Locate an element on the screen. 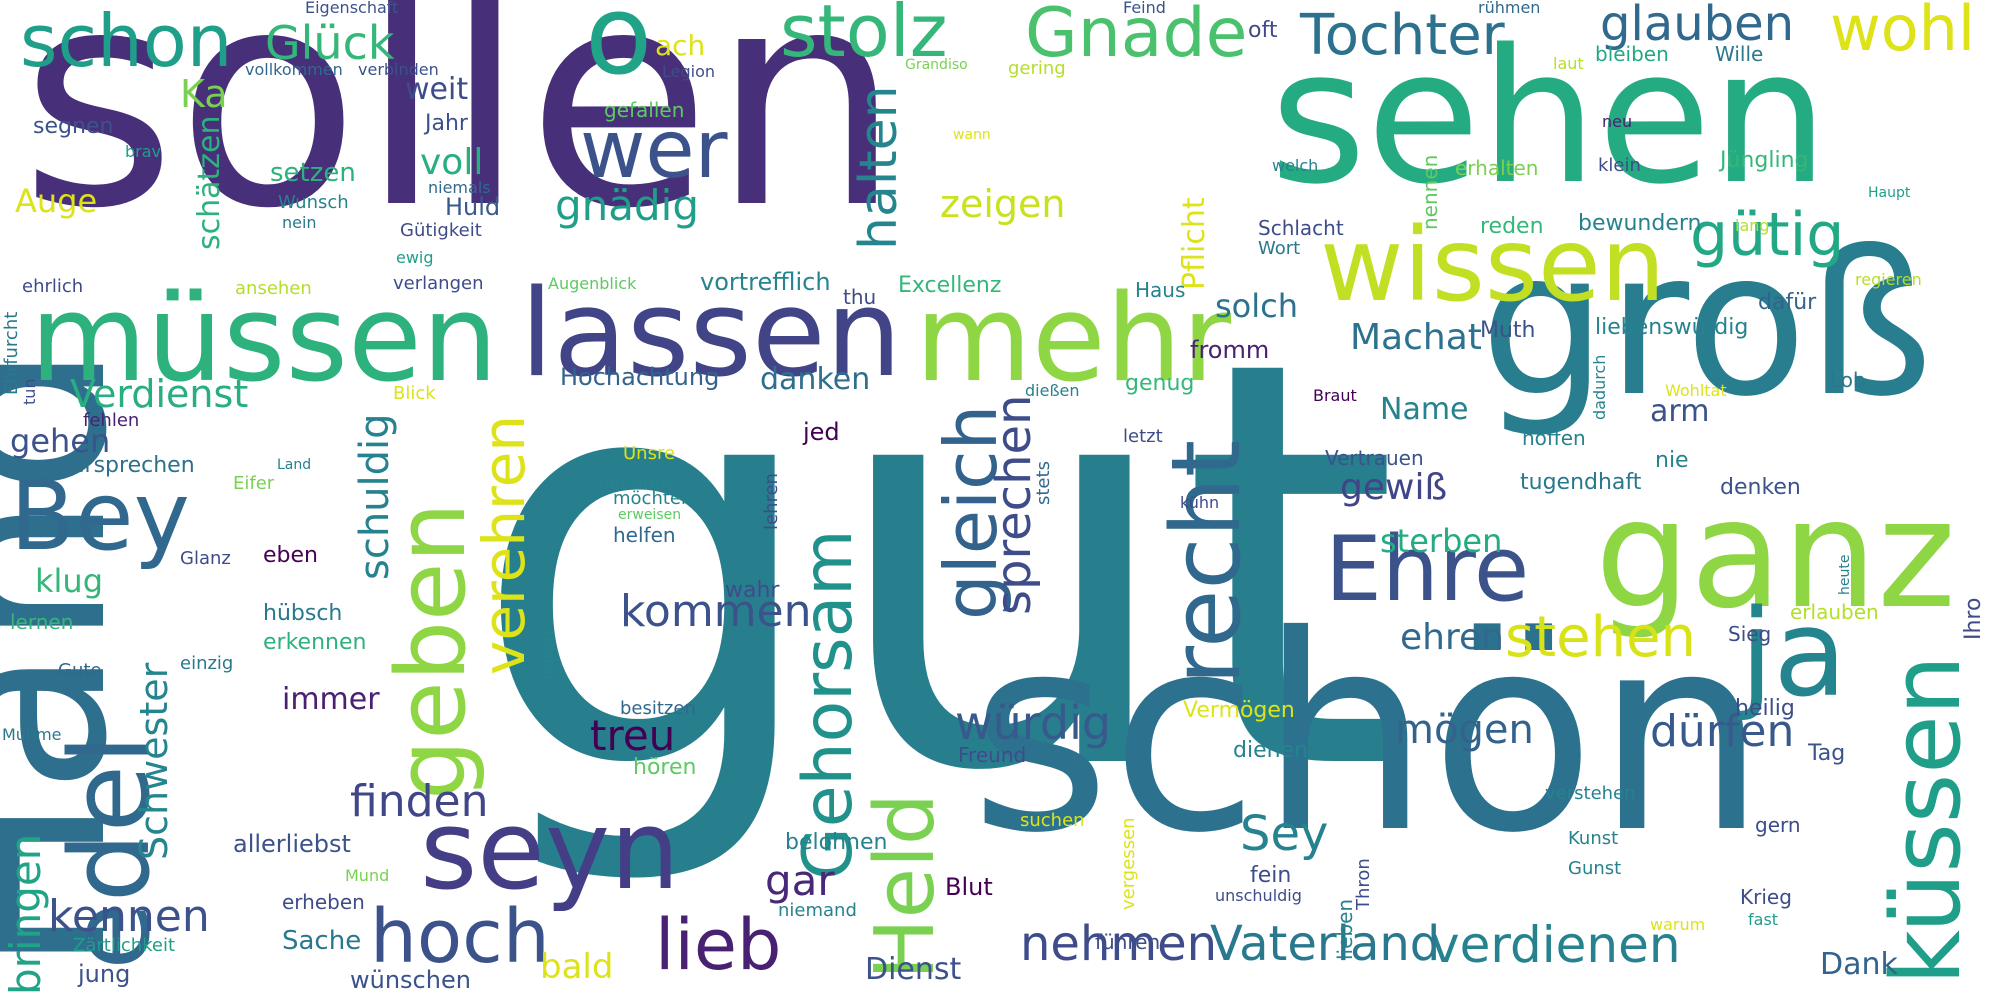 This screenshot has width=2000, height=1000. word-muessen: müssen is located at coordinates (264, 339).